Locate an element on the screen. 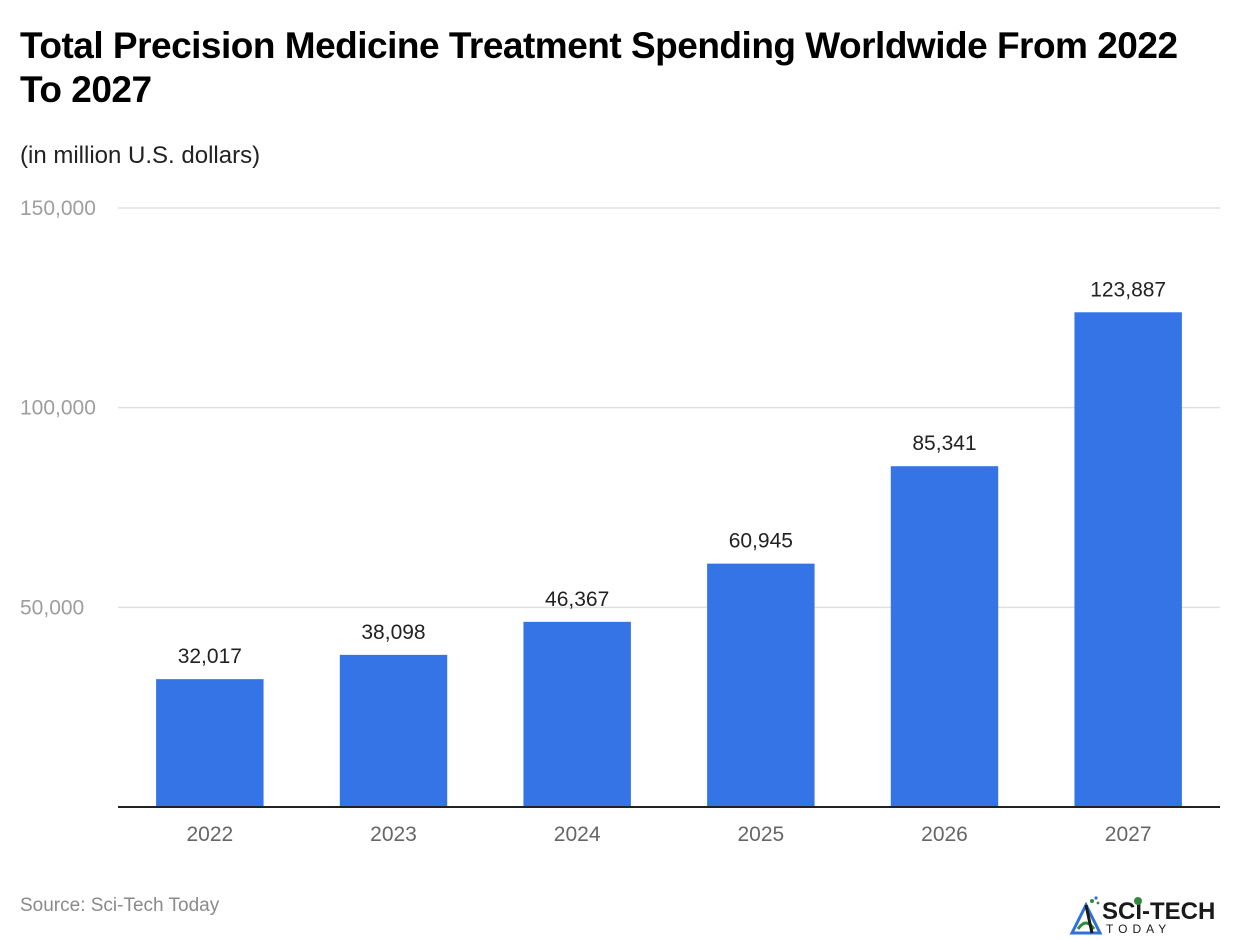 This screenshot has width=1240, height=940. bar-2026 is located at coordinates (944, 636).